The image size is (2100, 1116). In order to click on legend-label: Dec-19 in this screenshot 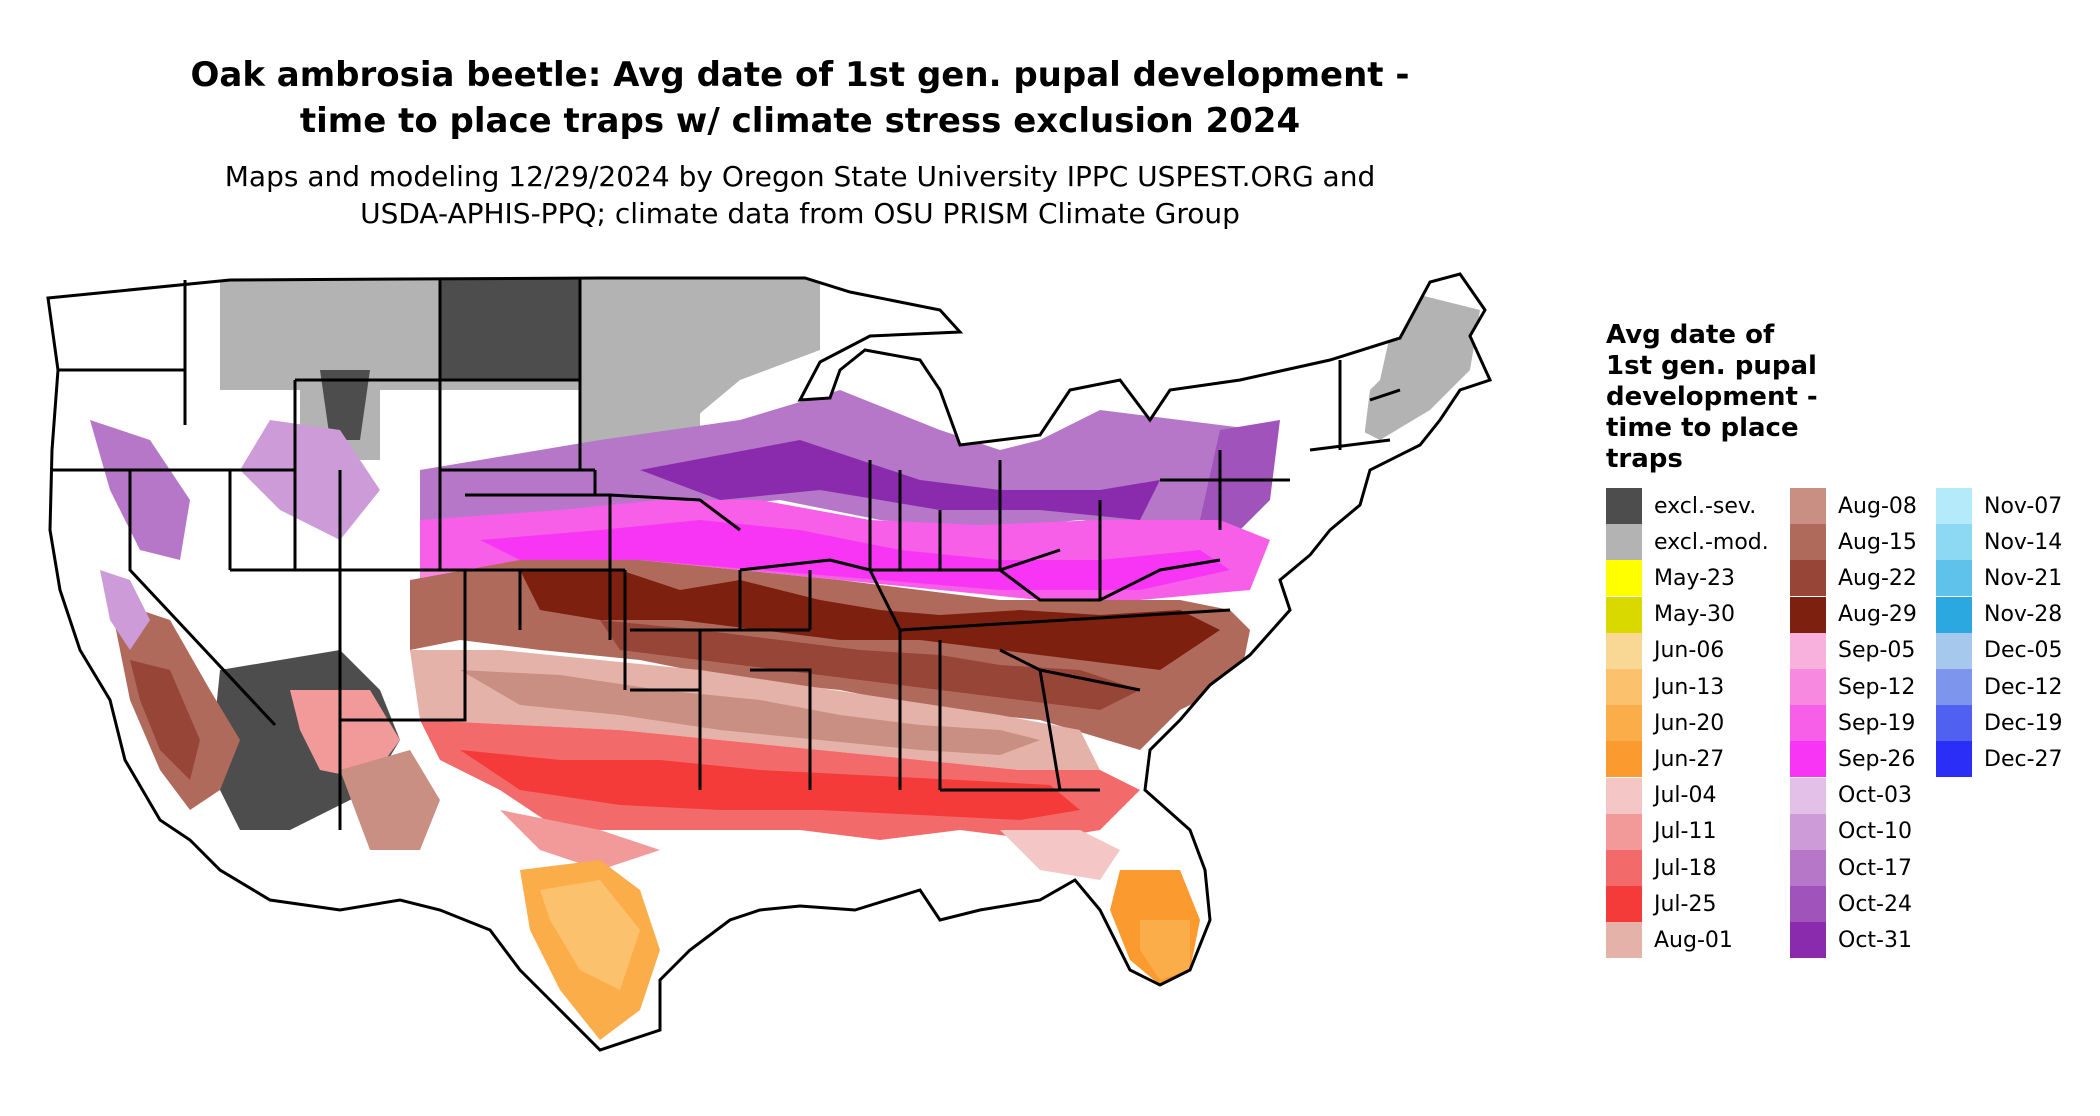, I will do `click(2023, 723)`.